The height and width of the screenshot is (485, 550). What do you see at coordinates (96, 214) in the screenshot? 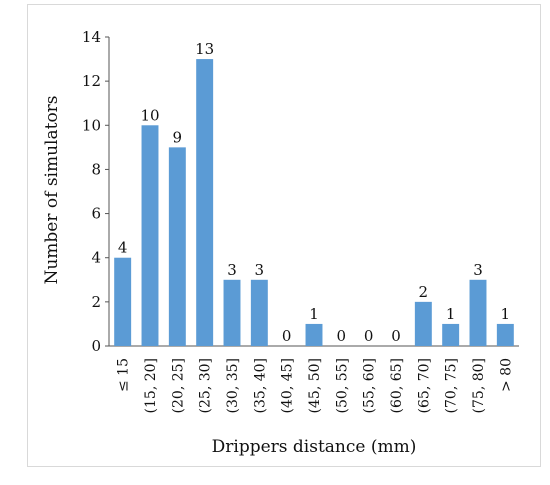
I see `y-tick-label: 6` at bounding box center [96, 214].